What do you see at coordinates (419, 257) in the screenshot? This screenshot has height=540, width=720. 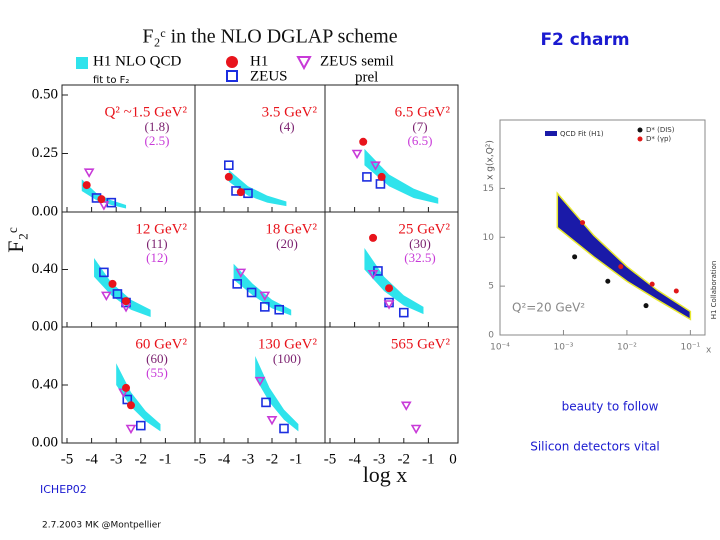 I see `panel-annotation: (32.5)` at bounding box center [419, 257].